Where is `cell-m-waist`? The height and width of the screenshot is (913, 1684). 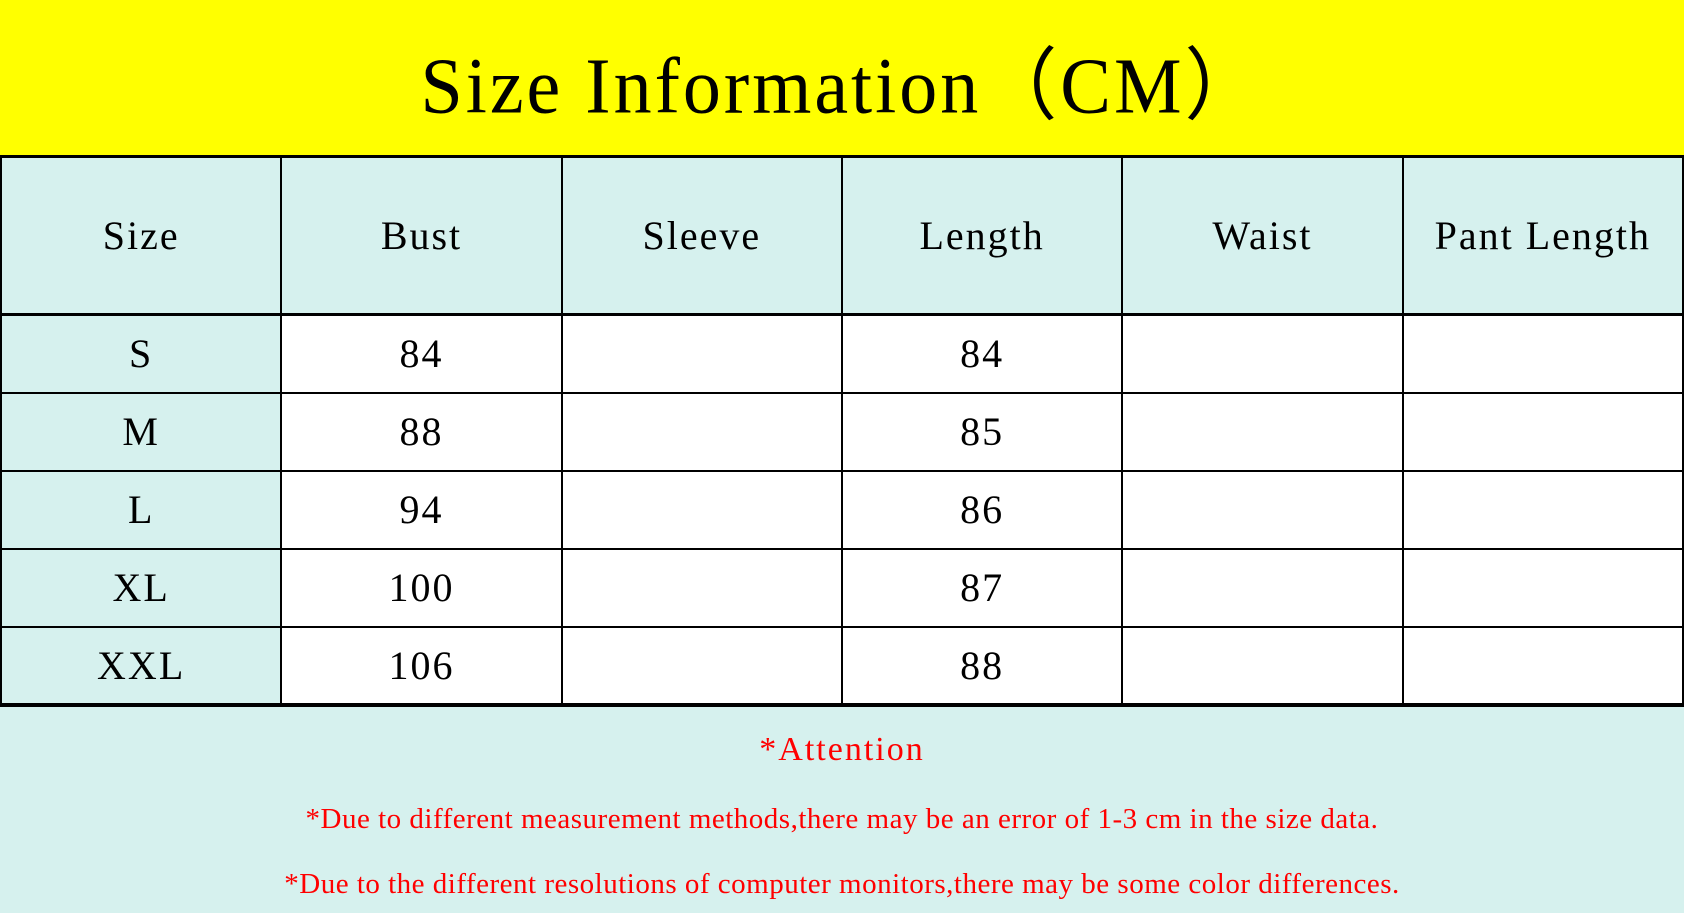
cell-m-waist is located at coordinates (1262, 431).